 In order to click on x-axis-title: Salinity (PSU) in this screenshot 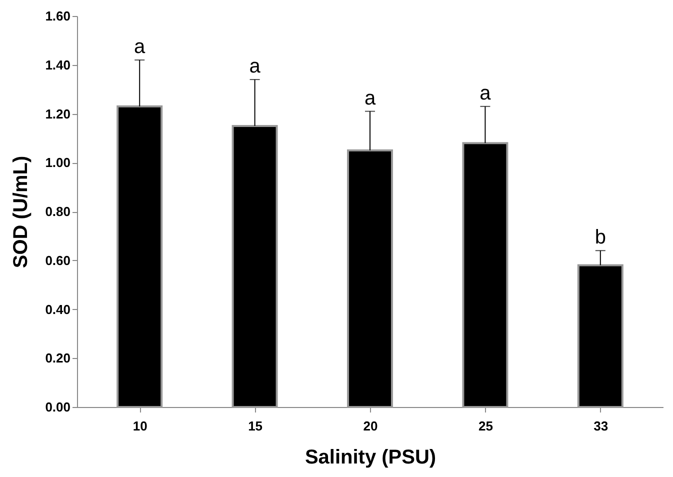, I will do `click(370, 457)`.